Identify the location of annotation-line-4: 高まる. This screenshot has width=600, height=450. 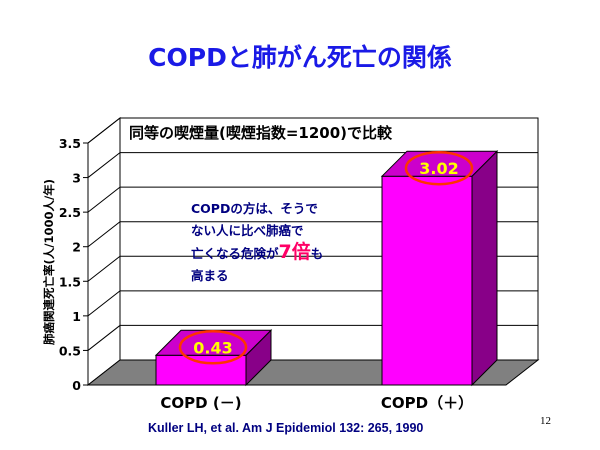
(210, 275).